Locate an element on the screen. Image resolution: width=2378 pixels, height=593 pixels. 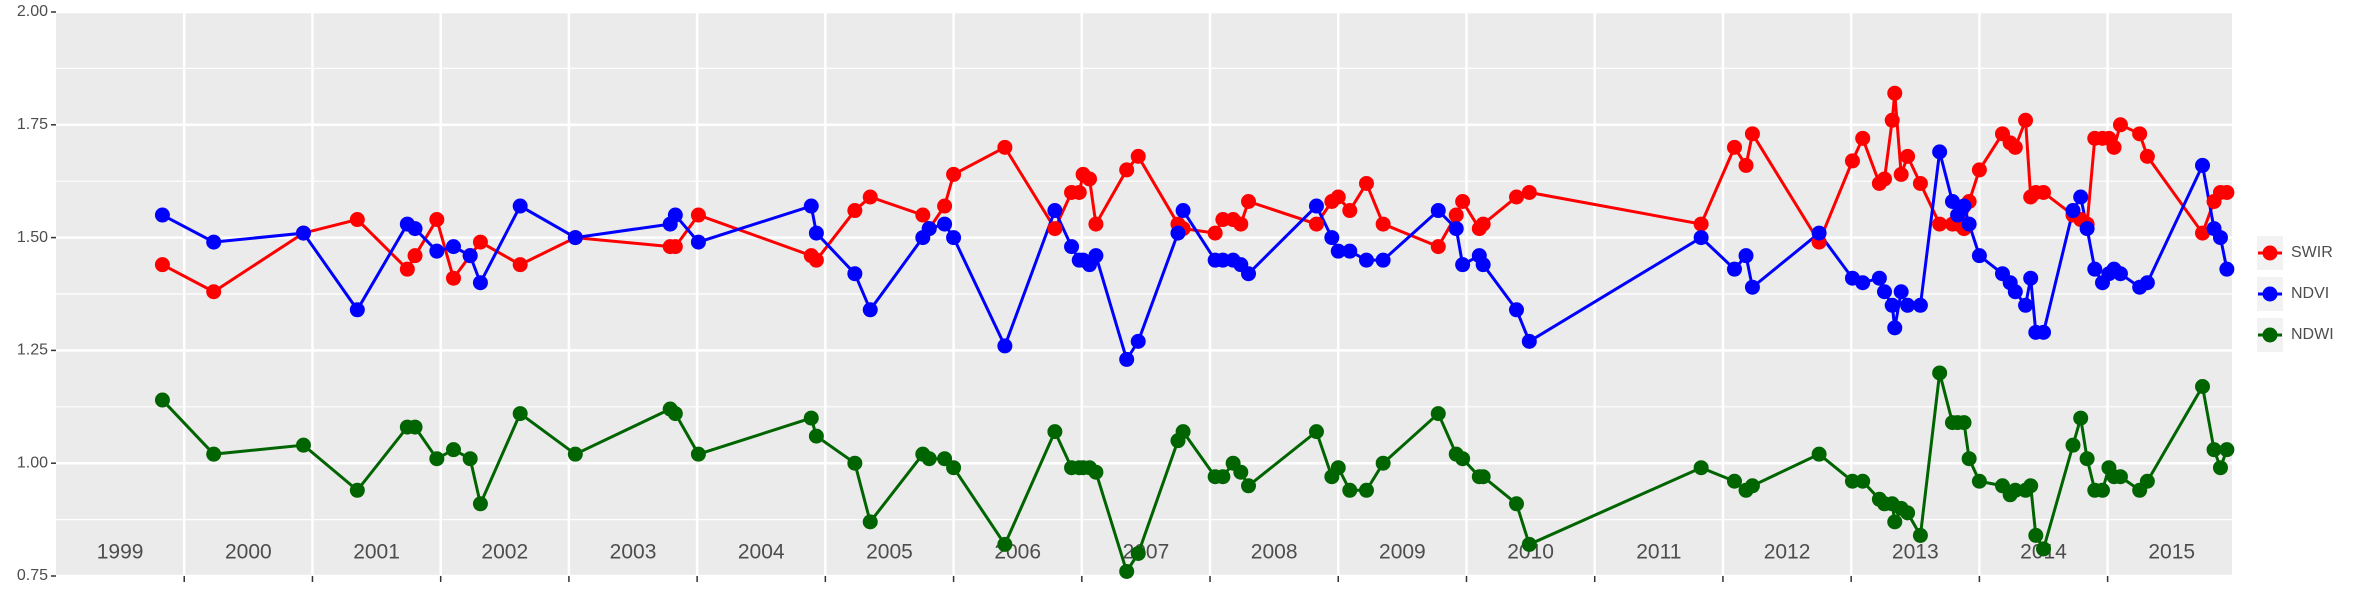
y-tick-label: 1.00 is located at coordinates (32, 462).